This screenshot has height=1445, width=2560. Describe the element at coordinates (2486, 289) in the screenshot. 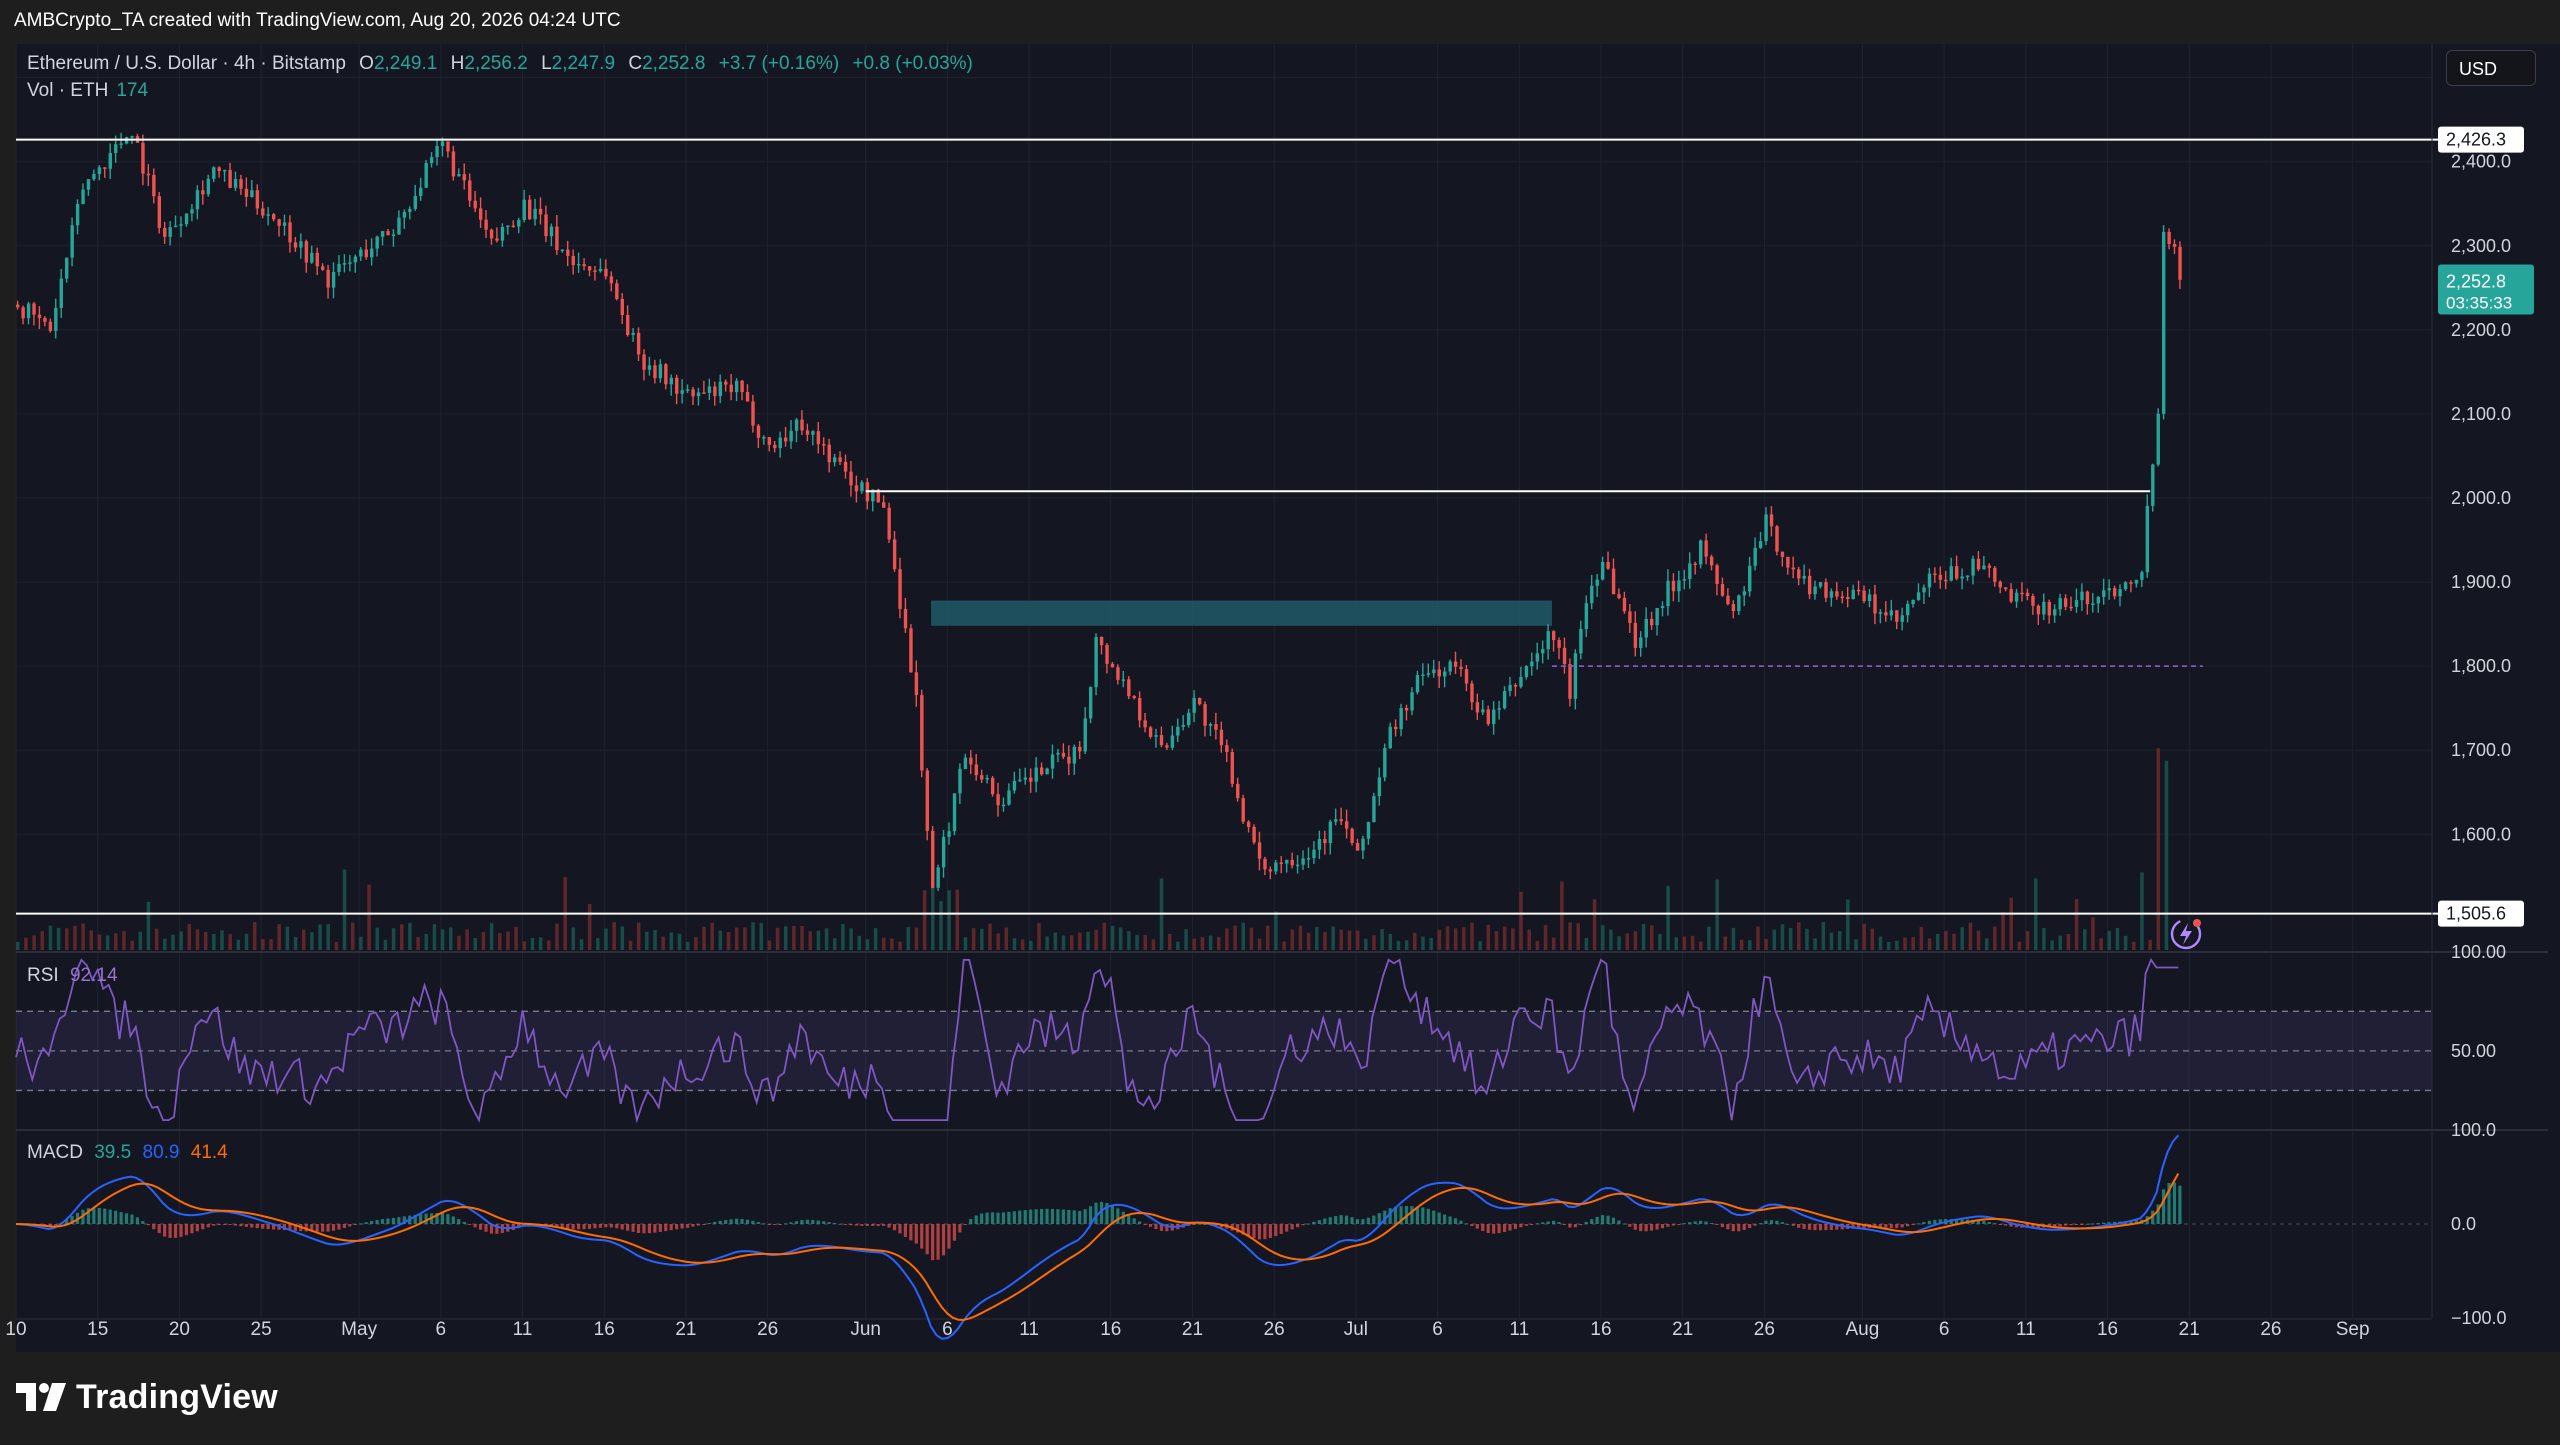

I see `current-price-label-box` at that location.